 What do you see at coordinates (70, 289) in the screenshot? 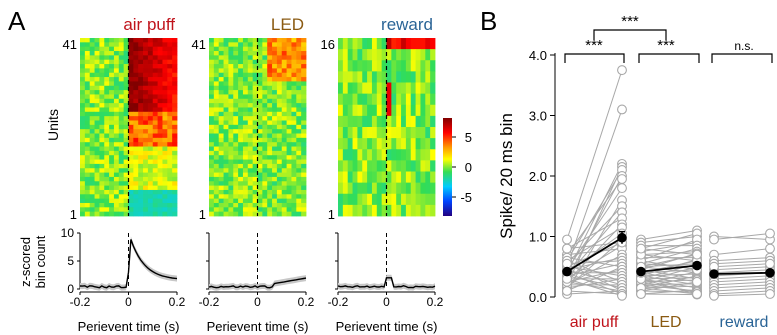
I see `psth-y-tick-label: 0` at bounding box center [70, 289].